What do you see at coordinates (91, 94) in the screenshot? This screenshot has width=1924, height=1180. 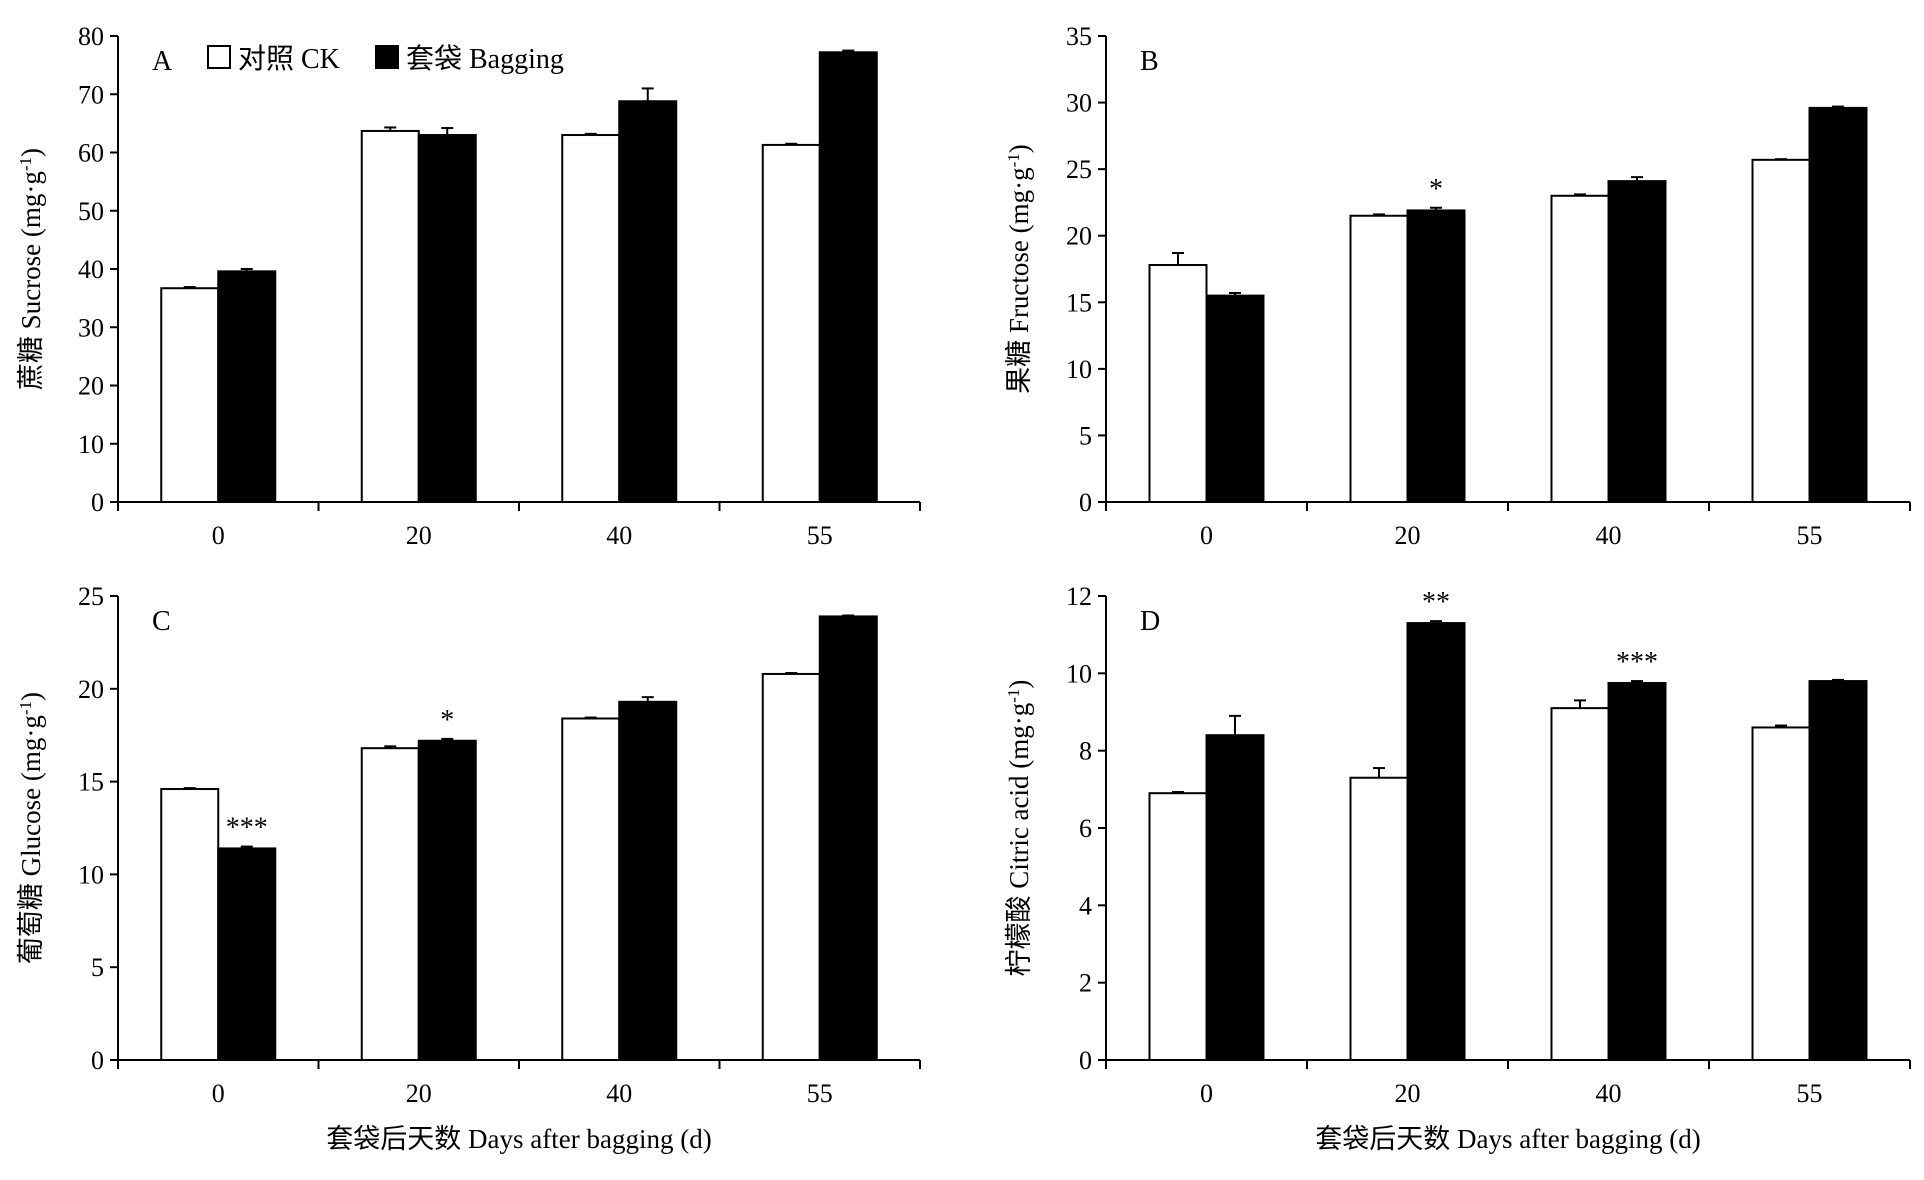 I see `y-tick-label: 70` at bounding box center [91, 94].